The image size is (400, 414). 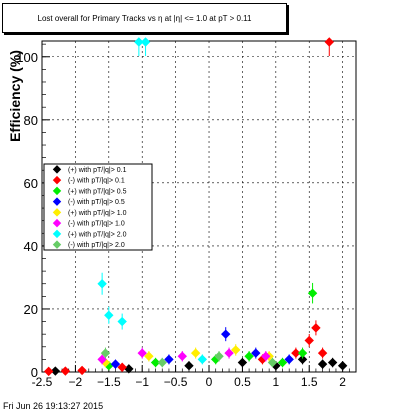 What do you see at coordinates (96, 245) in the screenshot?
I see `legend-entry: (-) with pT/|q|> 2.0` at bounding box center [96, 245].